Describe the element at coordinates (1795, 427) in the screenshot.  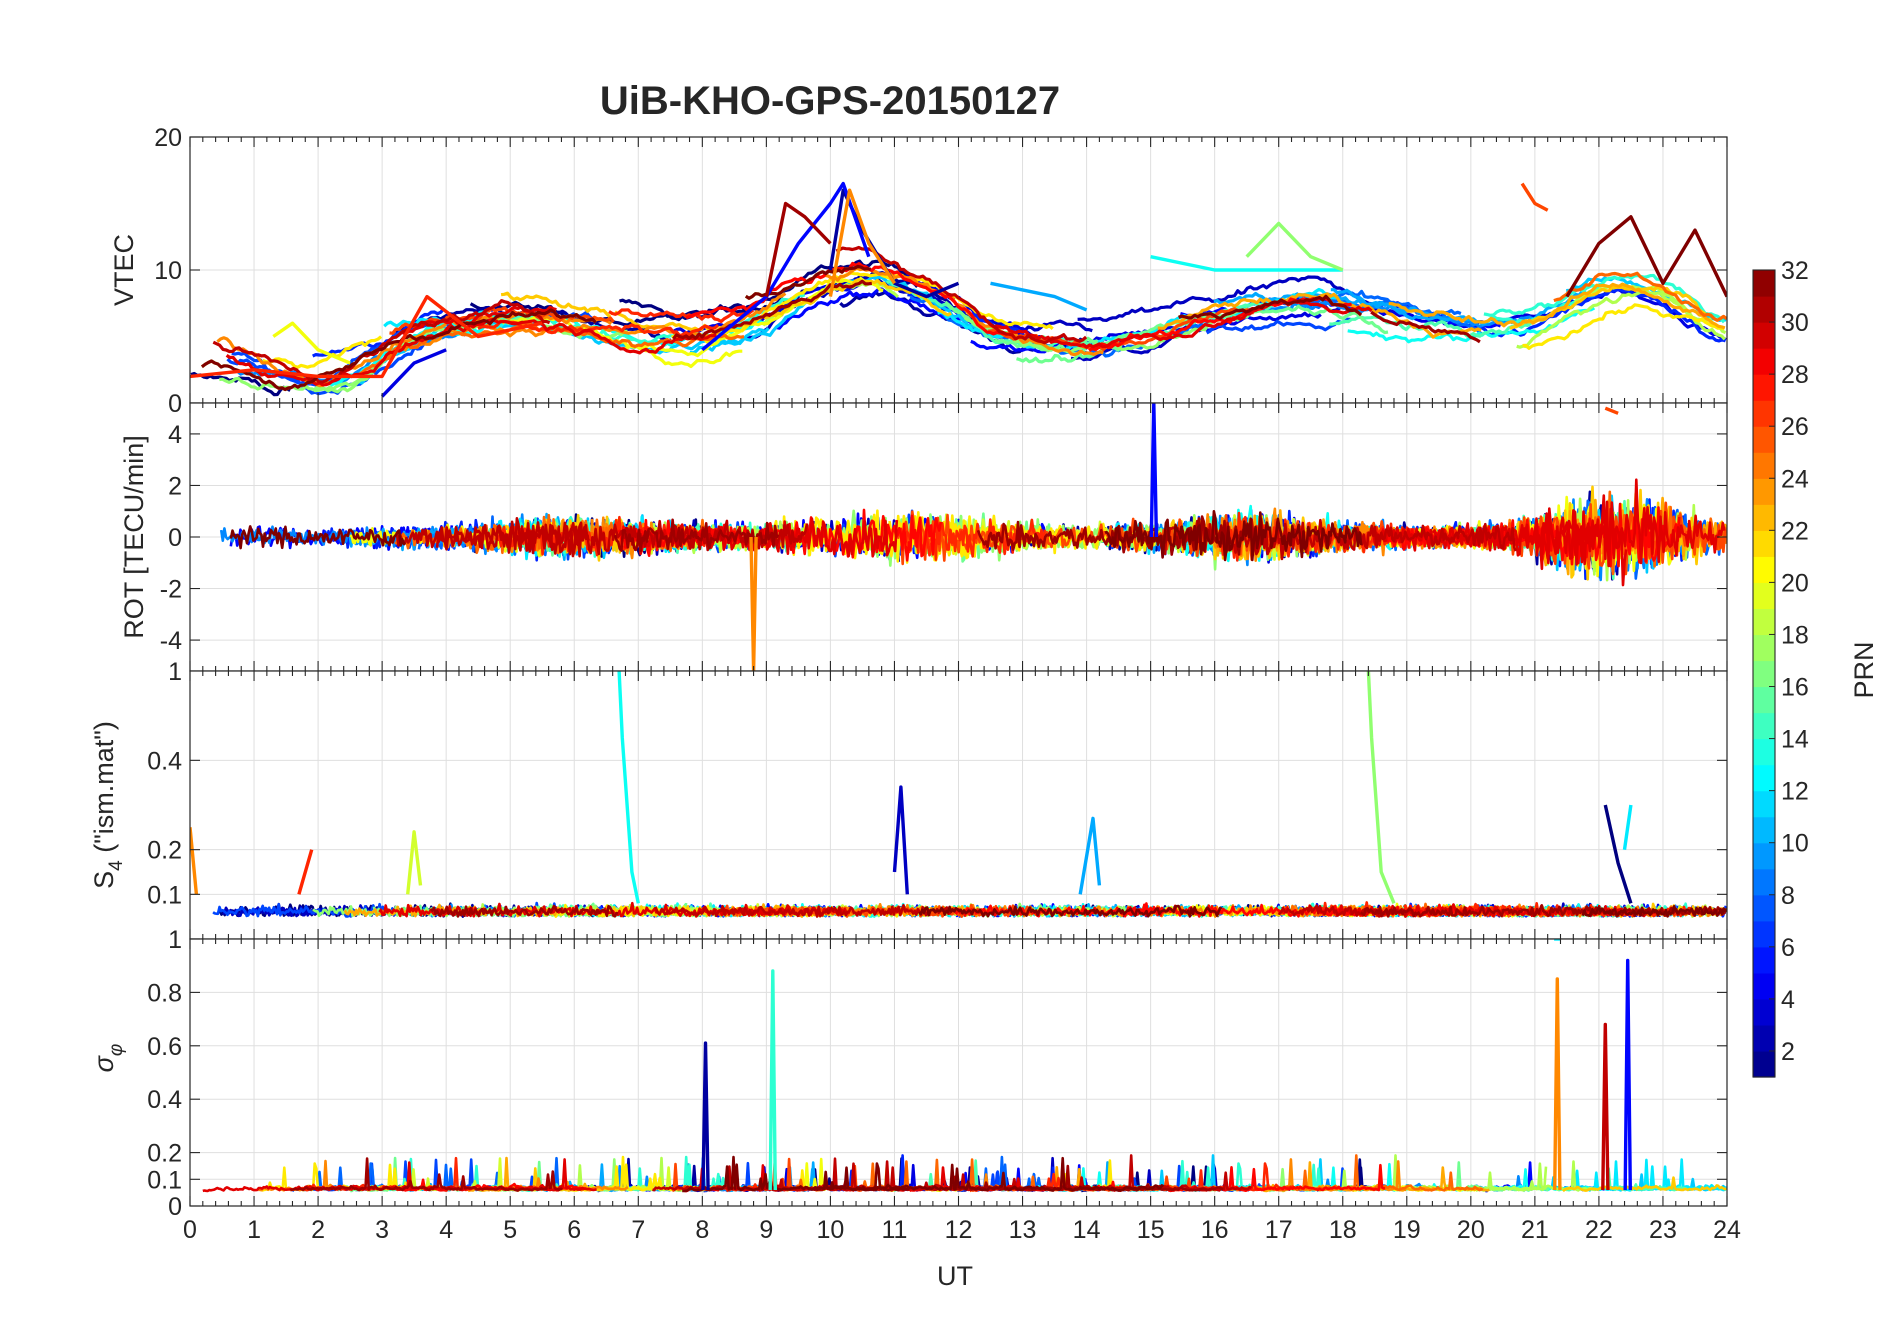
I see `colorbar-tick-label: 26` at that location.